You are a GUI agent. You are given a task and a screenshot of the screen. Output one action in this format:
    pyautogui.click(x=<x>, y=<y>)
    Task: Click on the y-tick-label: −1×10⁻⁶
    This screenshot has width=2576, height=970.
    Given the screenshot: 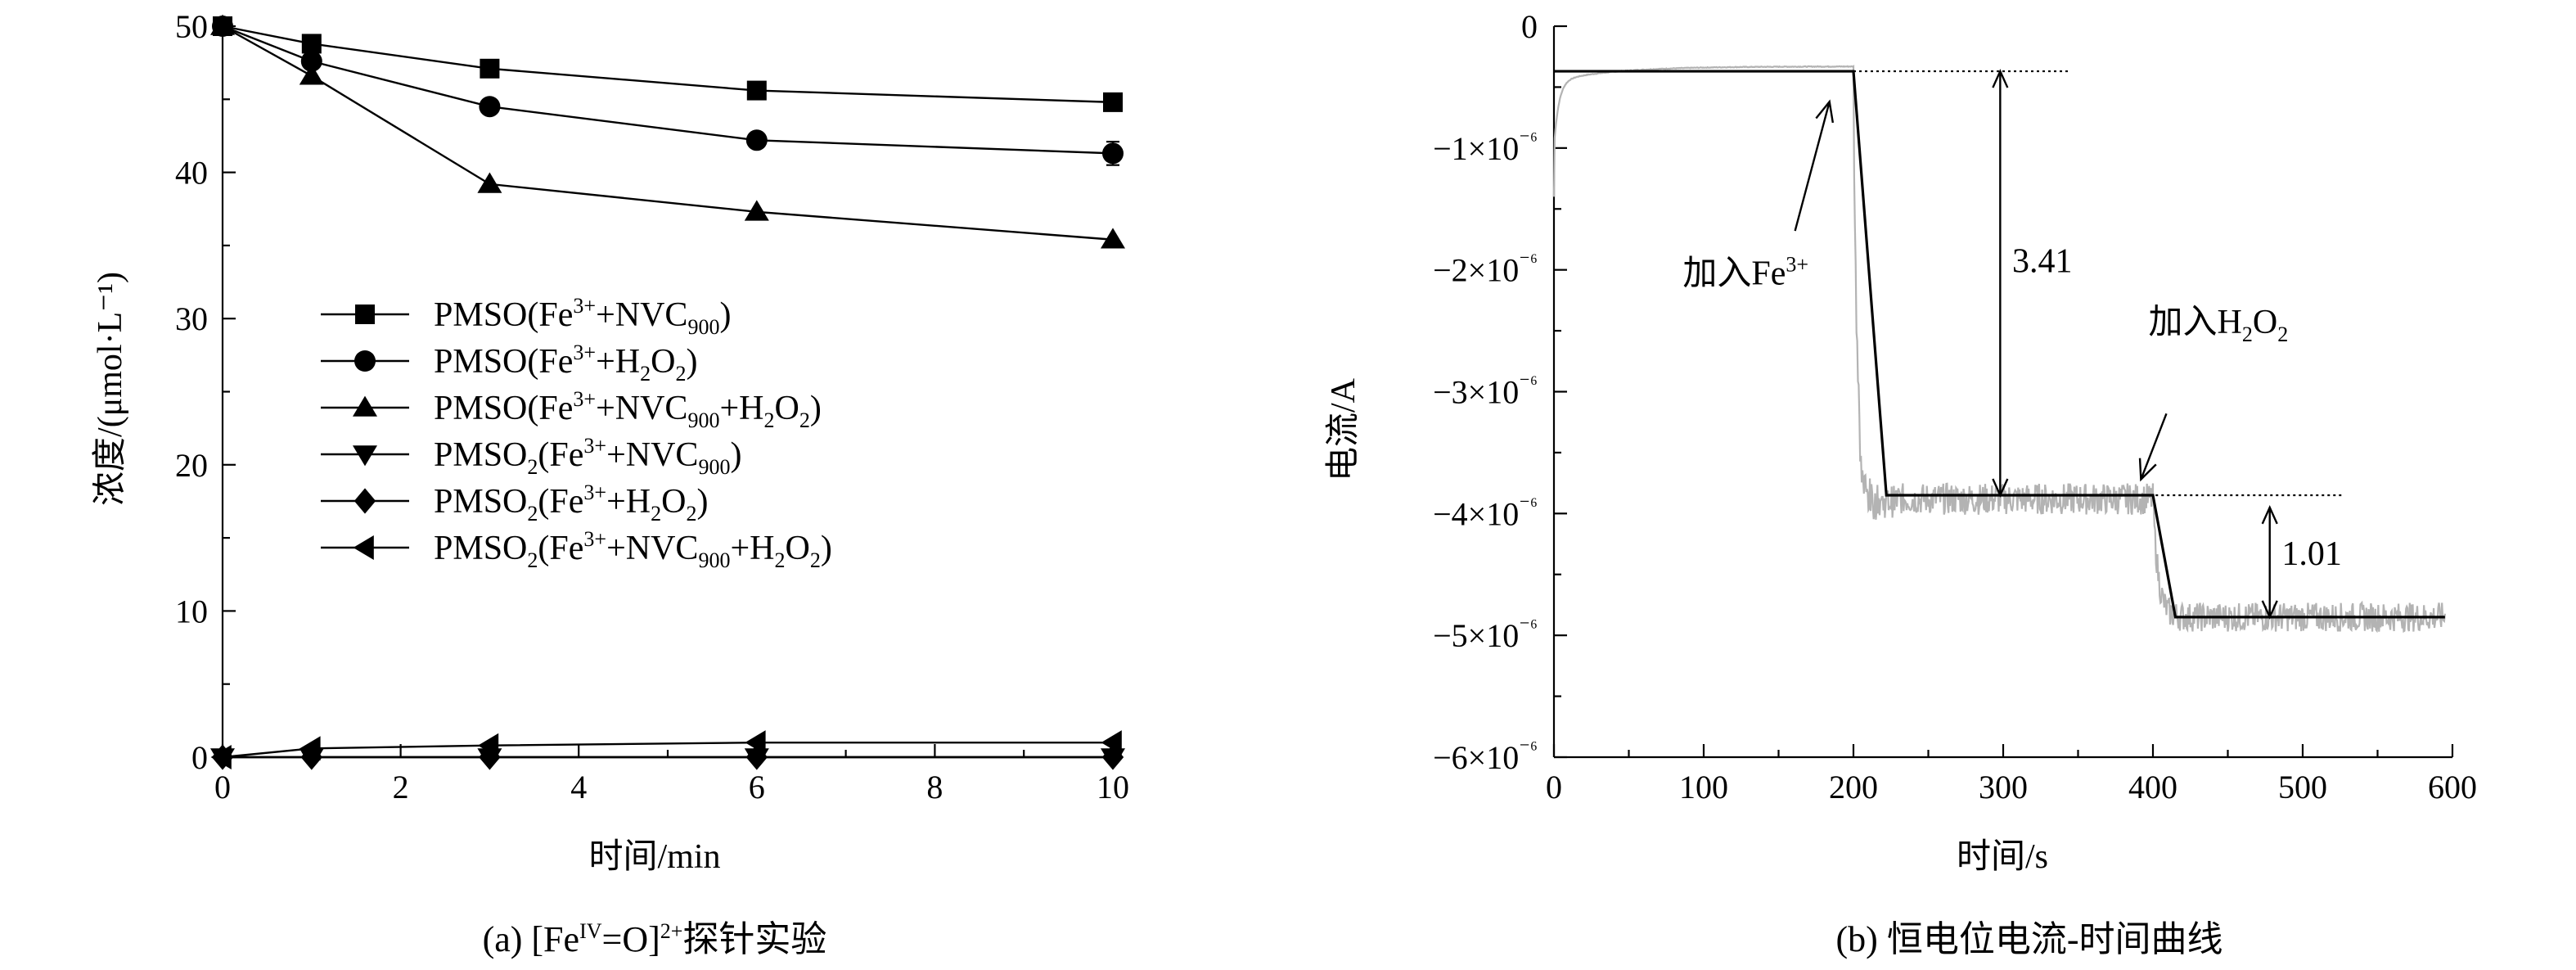 What is the action you would take?
    pyautogui.click(x=1485, y=147)
    